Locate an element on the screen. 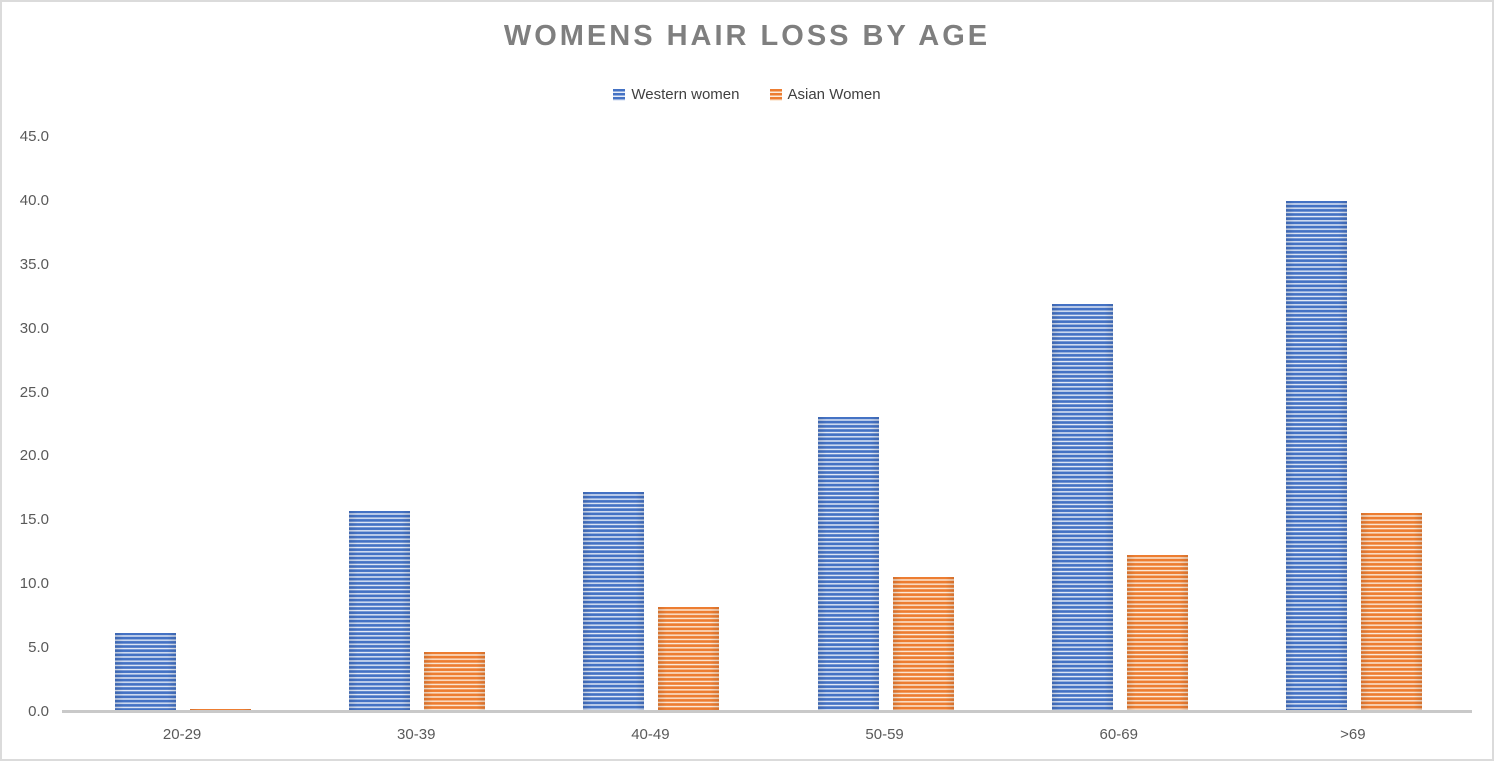 The image size is (1494, 761). legend-item-asian-women: Asian Women is located at coordinates (825, 94).